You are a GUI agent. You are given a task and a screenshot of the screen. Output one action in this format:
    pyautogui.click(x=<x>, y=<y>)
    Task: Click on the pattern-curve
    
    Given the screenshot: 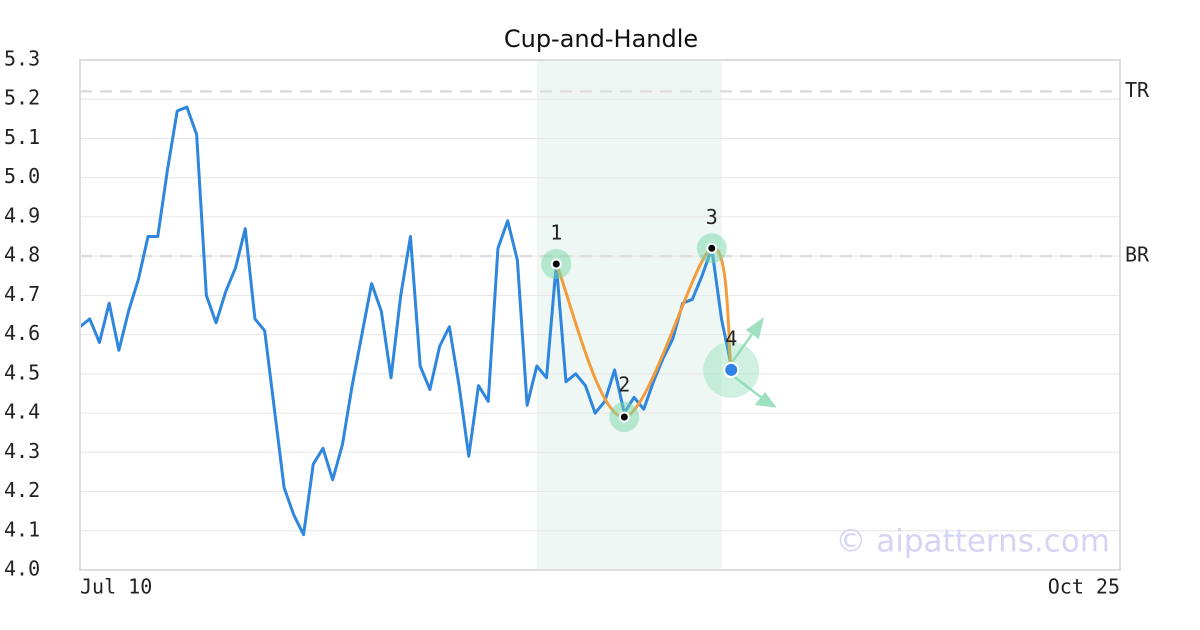 What is the action you would take?
    pyautogui.click(x=643, y=332)
    